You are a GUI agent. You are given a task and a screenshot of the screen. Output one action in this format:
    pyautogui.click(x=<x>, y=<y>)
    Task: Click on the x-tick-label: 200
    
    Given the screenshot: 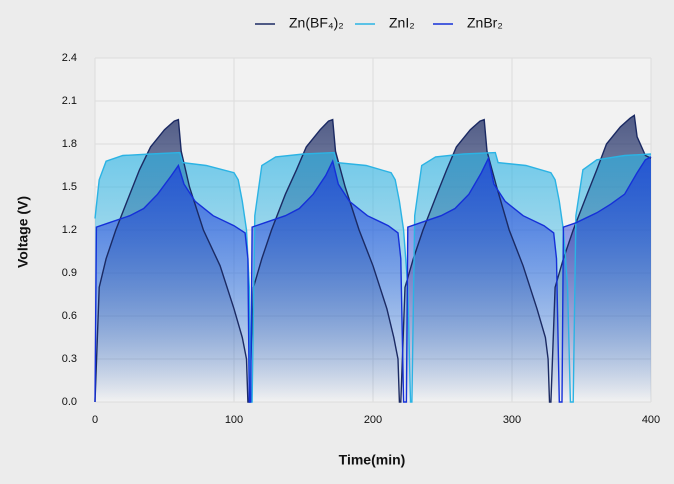 What is the action you would take?
    pyautogui.click(x=373, y=420)
    